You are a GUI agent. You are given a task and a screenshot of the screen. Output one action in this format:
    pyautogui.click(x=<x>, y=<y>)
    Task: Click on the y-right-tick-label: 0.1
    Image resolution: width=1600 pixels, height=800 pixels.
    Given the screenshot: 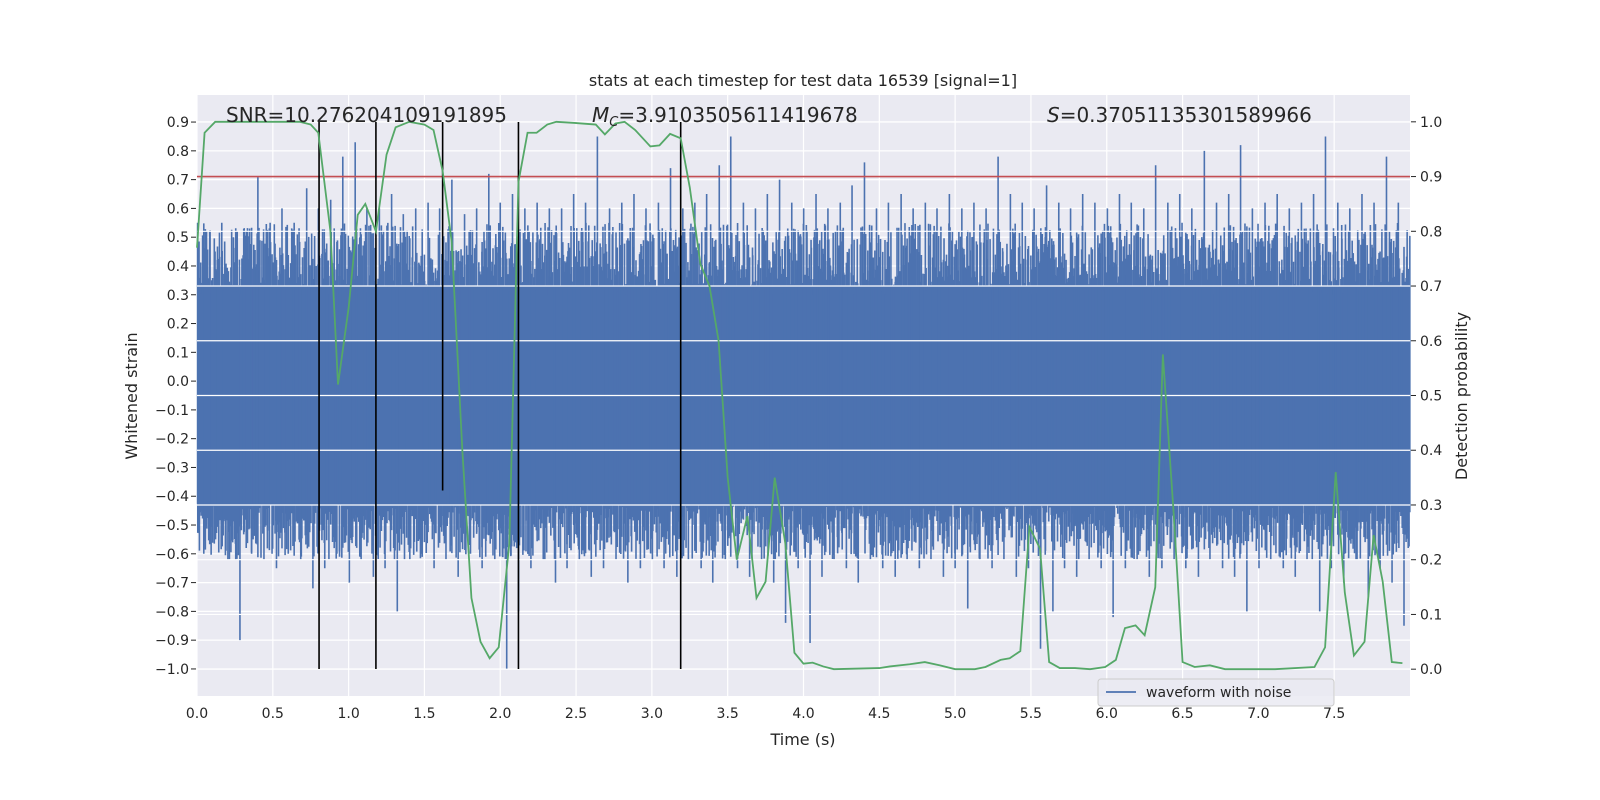 What is the action you would take?
    pyautogui.click(x=1431, y=615)
    